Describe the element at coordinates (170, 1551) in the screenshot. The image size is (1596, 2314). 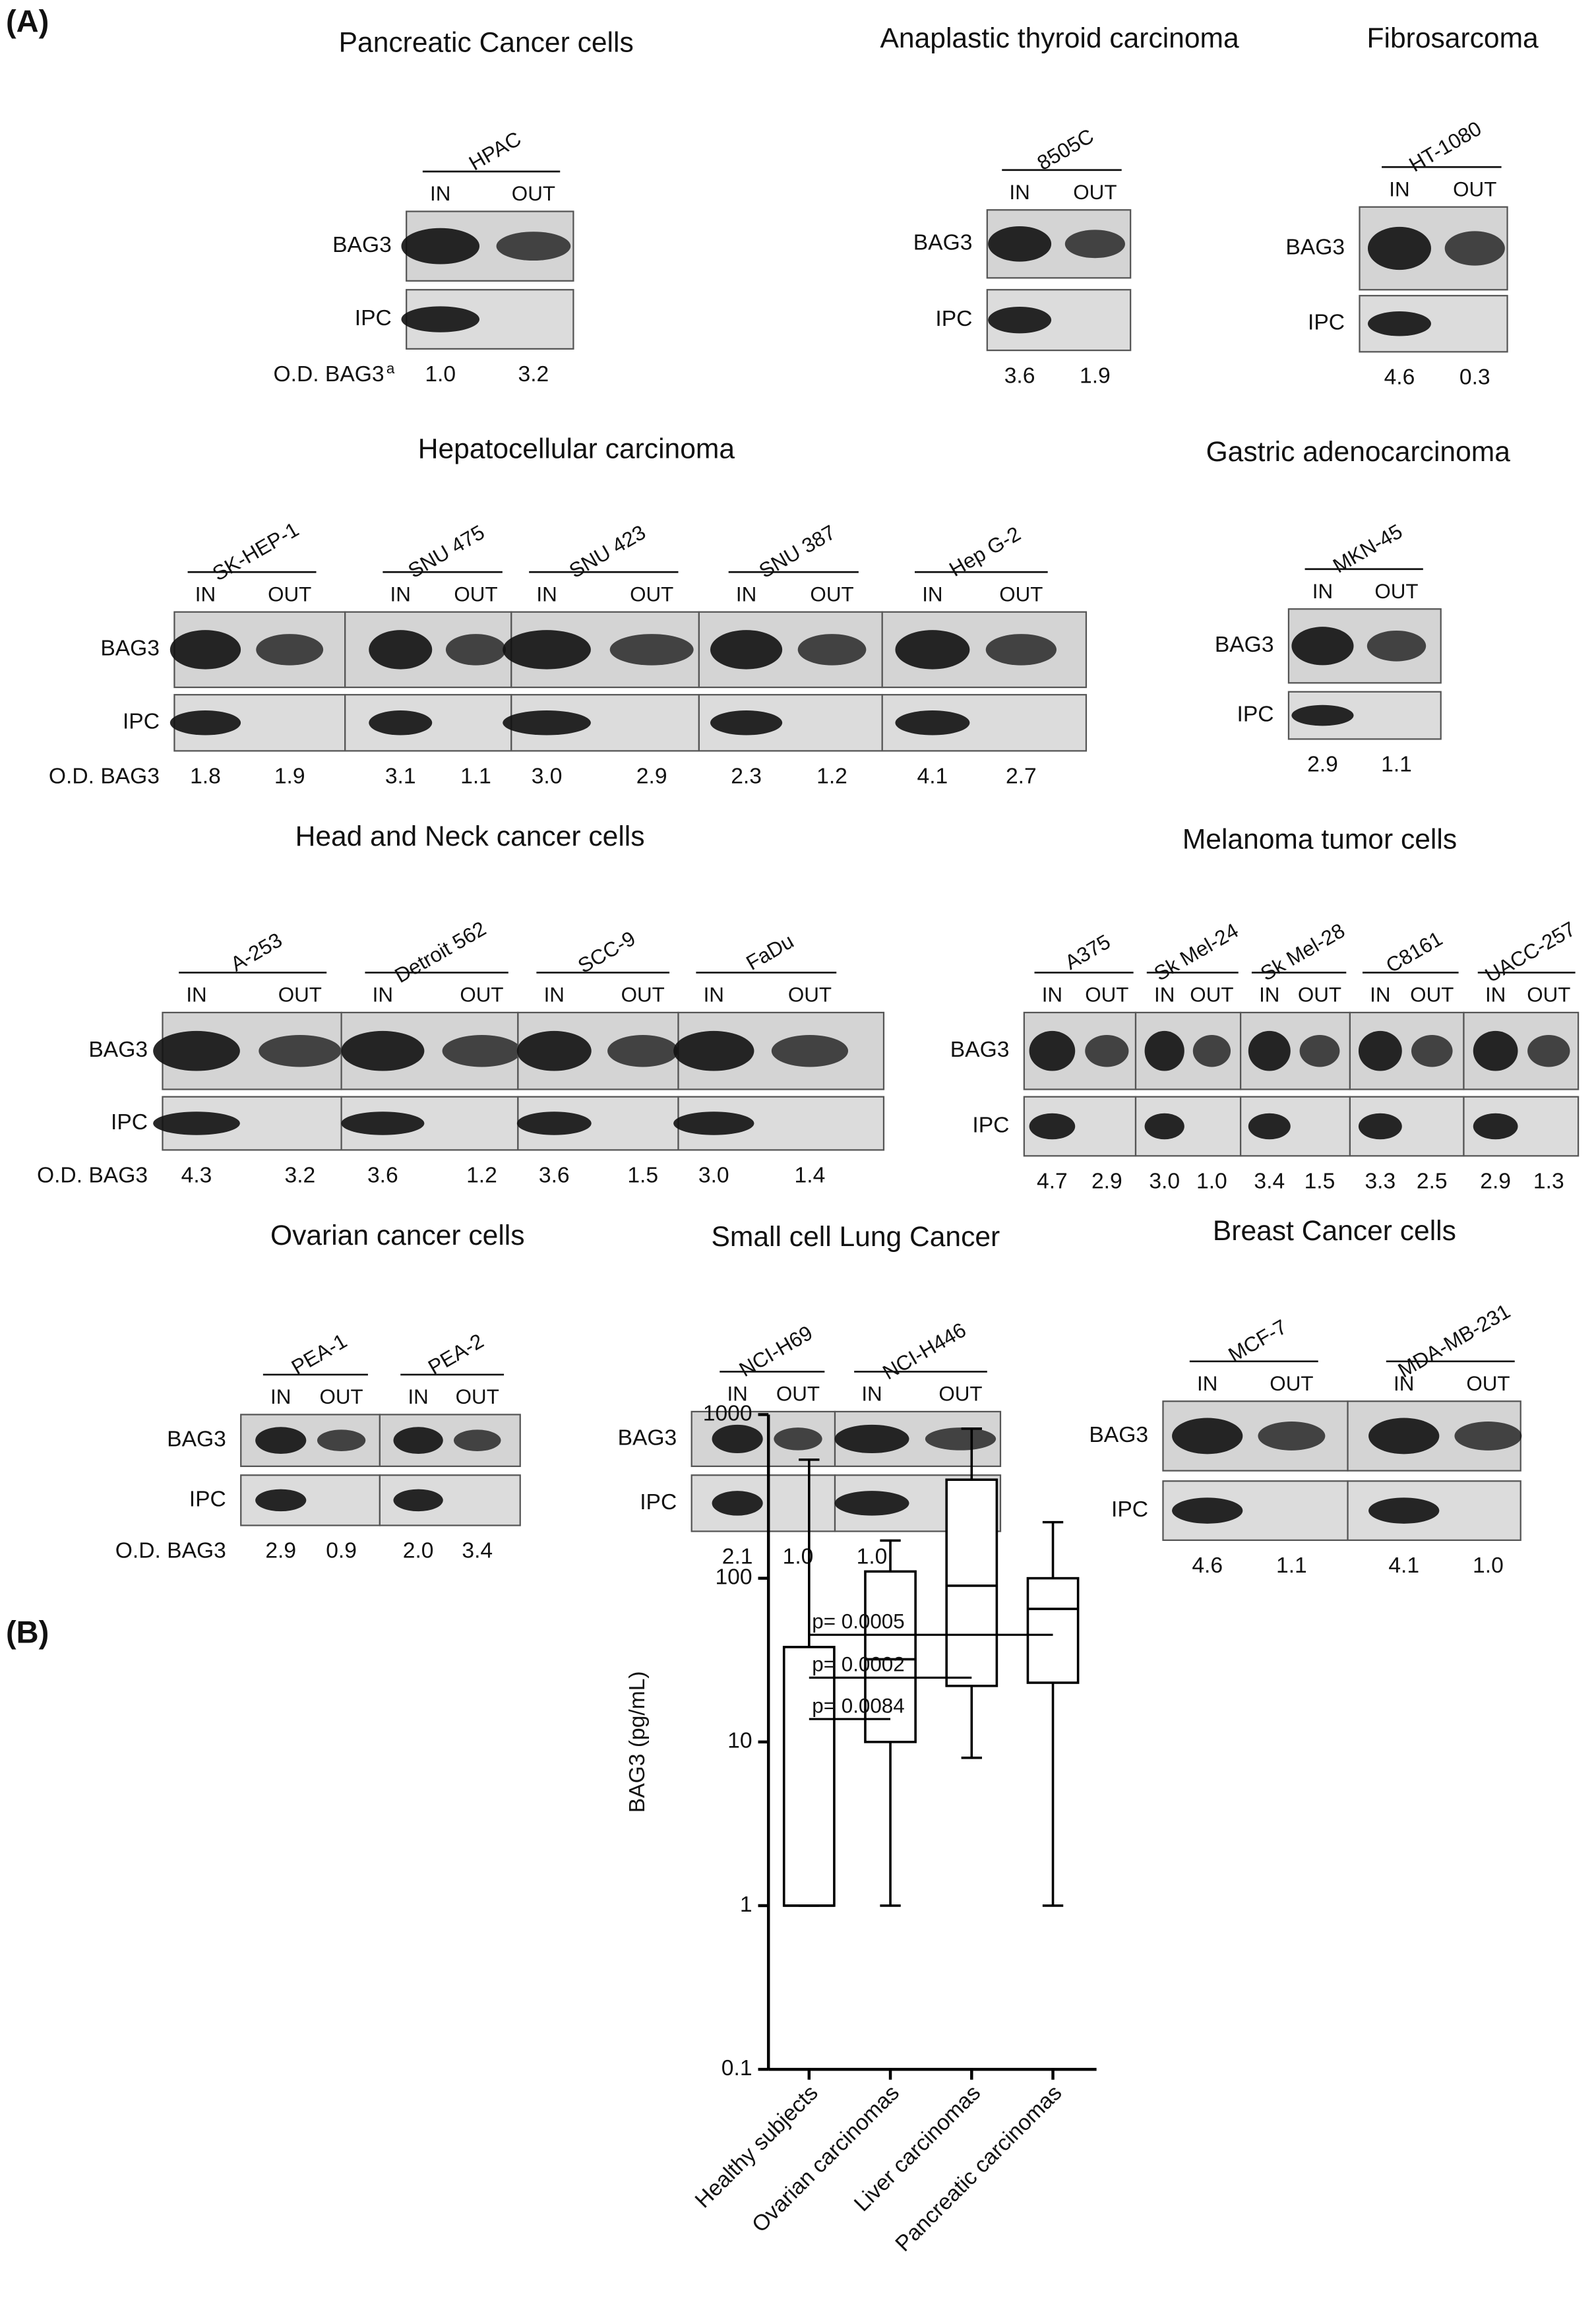
I see `od-label: O.D. BAG3` at that location.